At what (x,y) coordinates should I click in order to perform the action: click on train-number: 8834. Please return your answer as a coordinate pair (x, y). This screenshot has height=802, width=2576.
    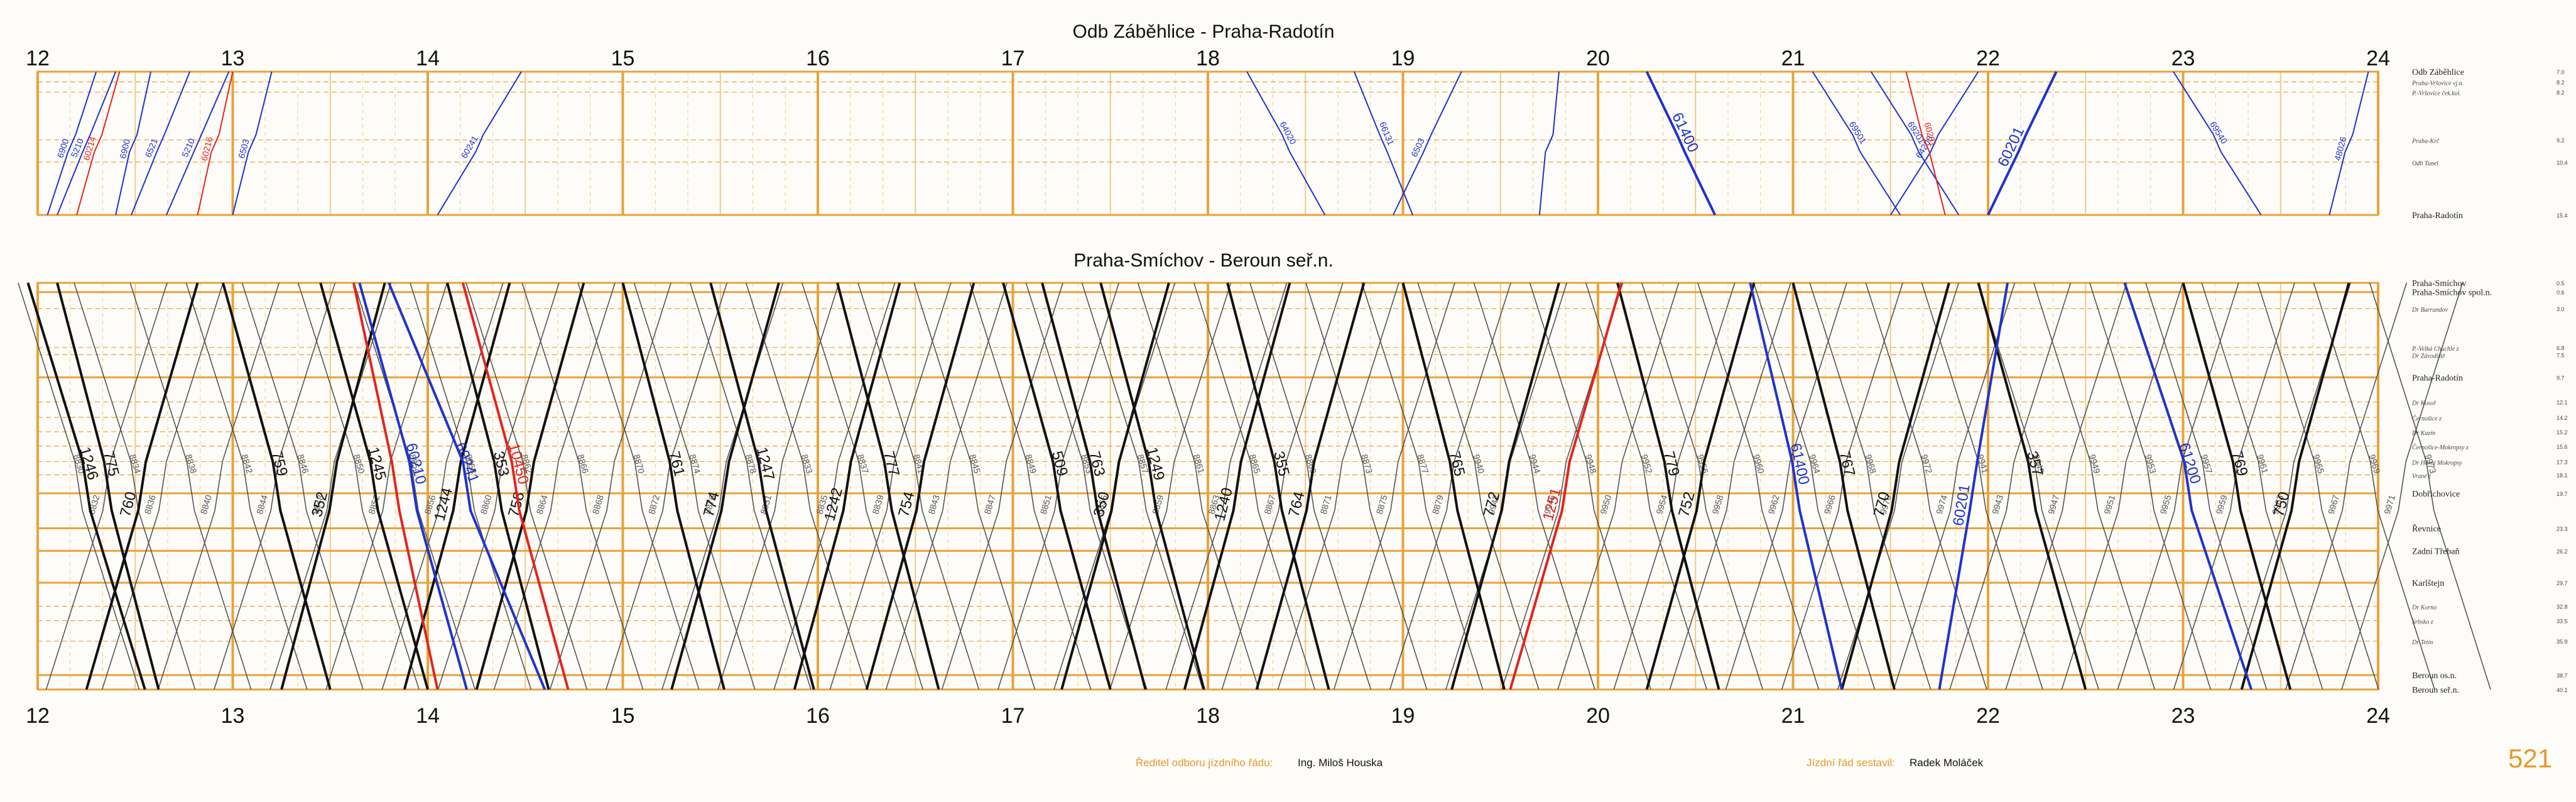
    Looking at the image, I should click on (135, 464).